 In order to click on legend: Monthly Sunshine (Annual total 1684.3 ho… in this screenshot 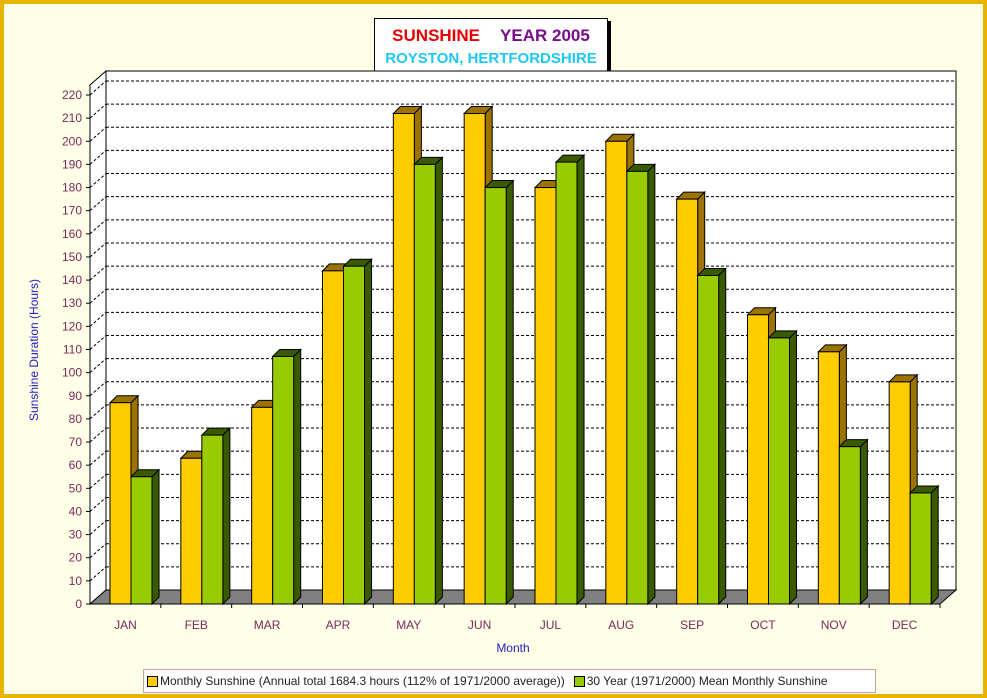, I will do `click(509, 681)`.